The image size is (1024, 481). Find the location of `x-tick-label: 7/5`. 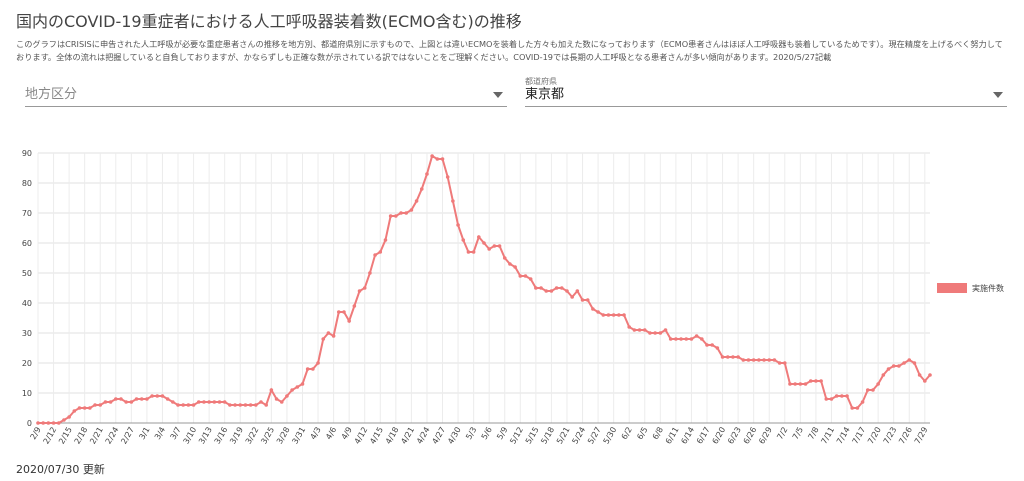

x-tick-label: 7/5 is located at coordinates (798, 434).